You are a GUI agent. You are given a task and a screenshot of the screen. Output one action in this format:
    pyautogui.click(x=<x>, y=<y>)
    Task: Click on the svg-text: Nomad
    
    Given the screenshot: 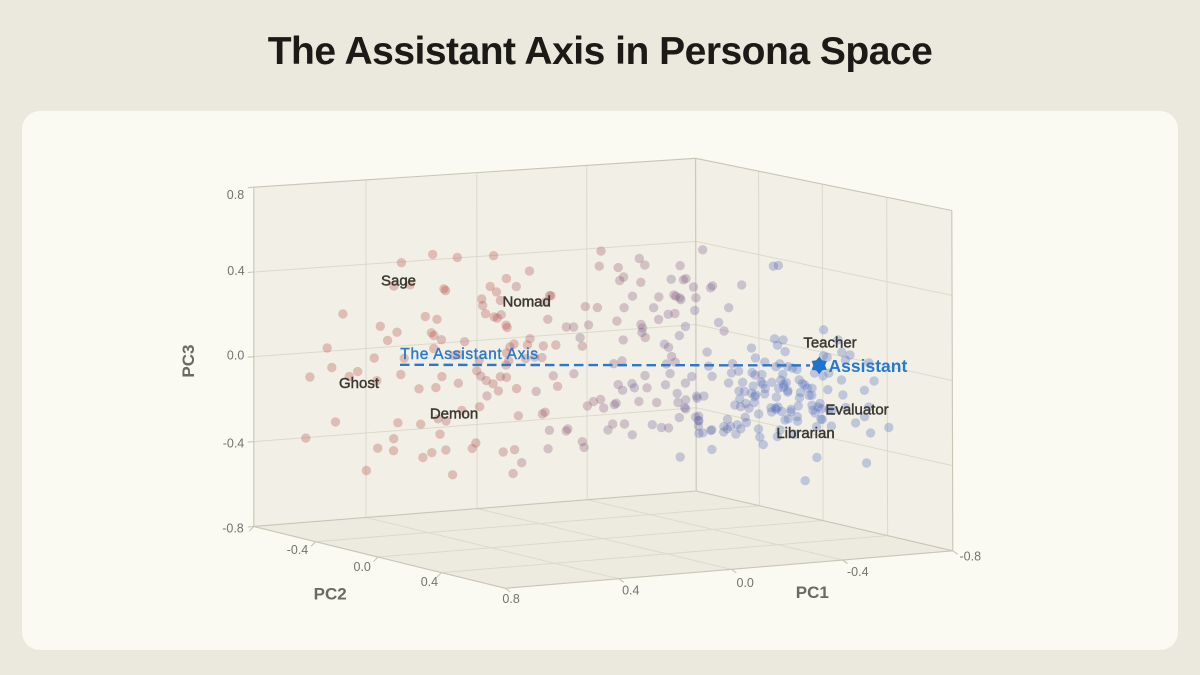 What is the action you would take?
    pyautogui.click(x=527, y=302)
    